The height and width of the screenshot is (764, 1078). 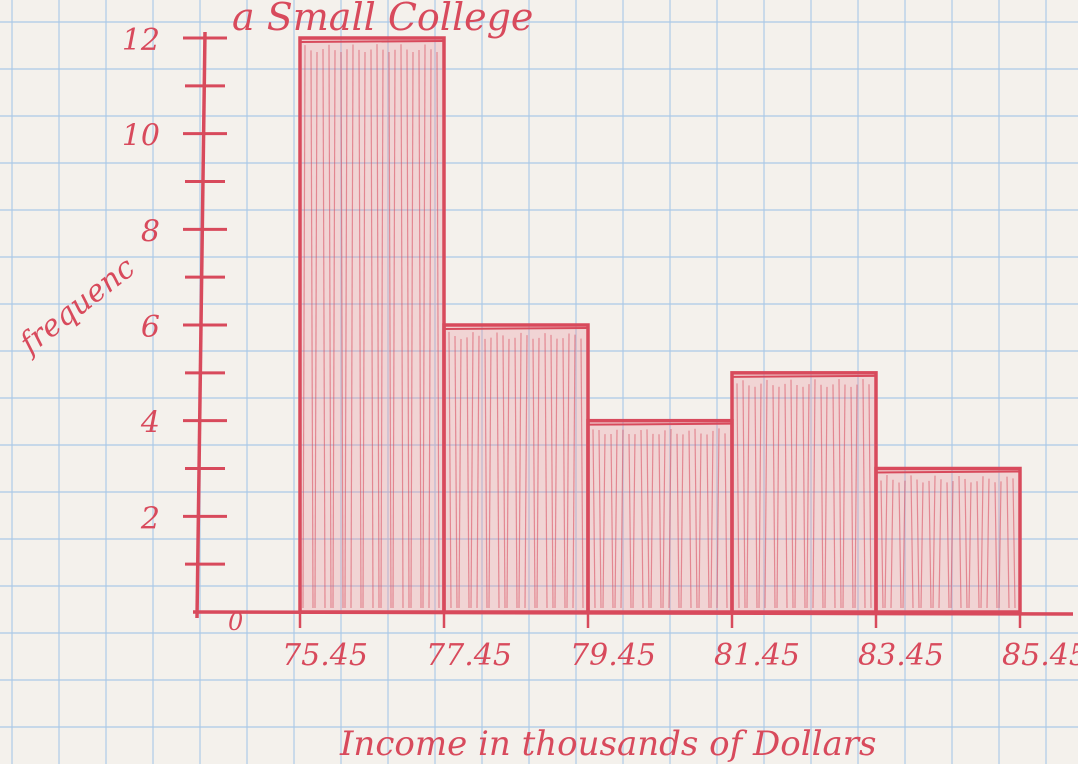 I want to click on x-axis-line, so click(x=633, y=613).